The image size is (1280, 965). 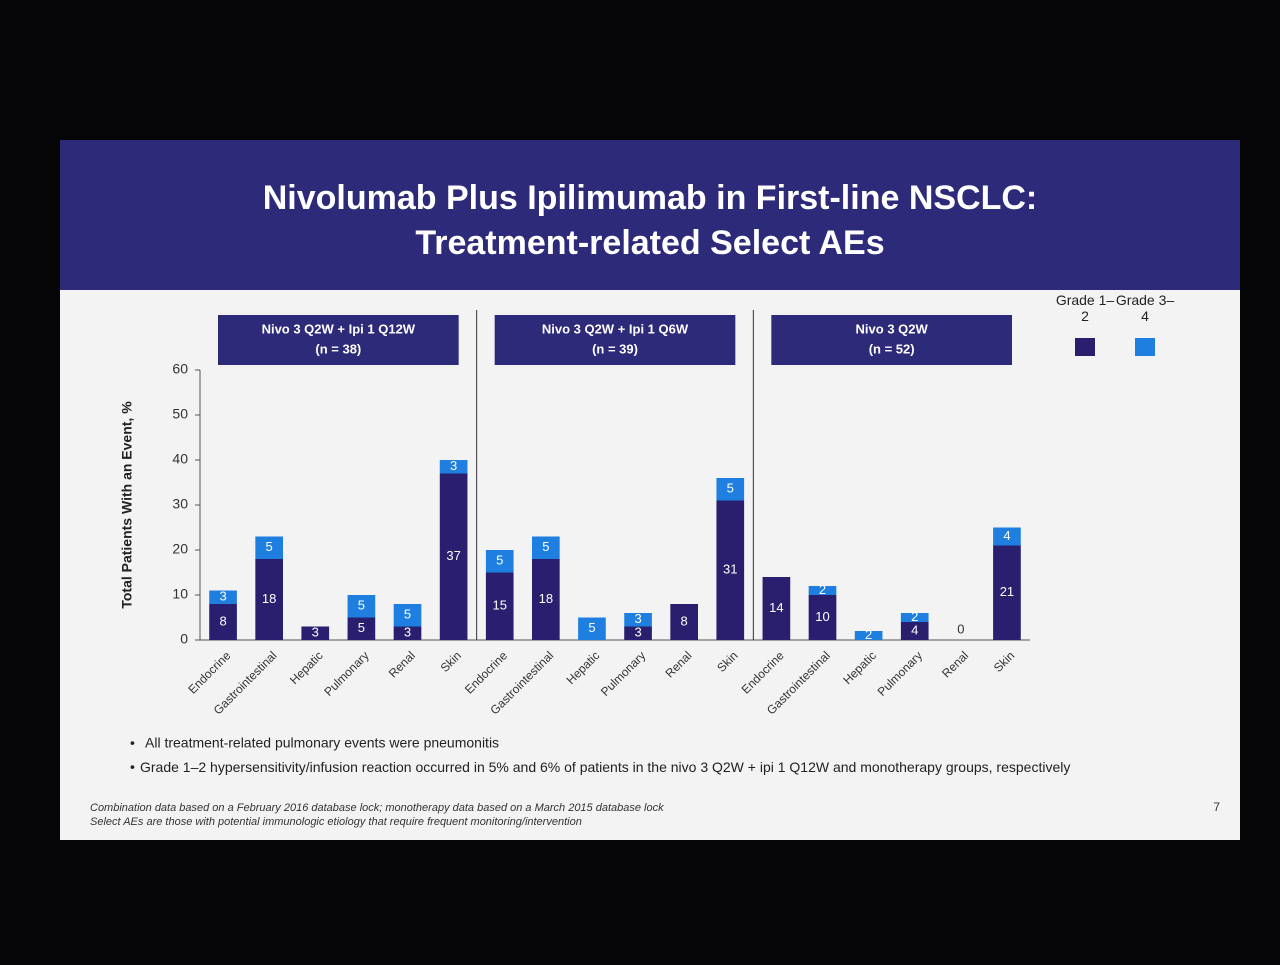 I want to click on data-label: 15, so click(x=499, y=605).